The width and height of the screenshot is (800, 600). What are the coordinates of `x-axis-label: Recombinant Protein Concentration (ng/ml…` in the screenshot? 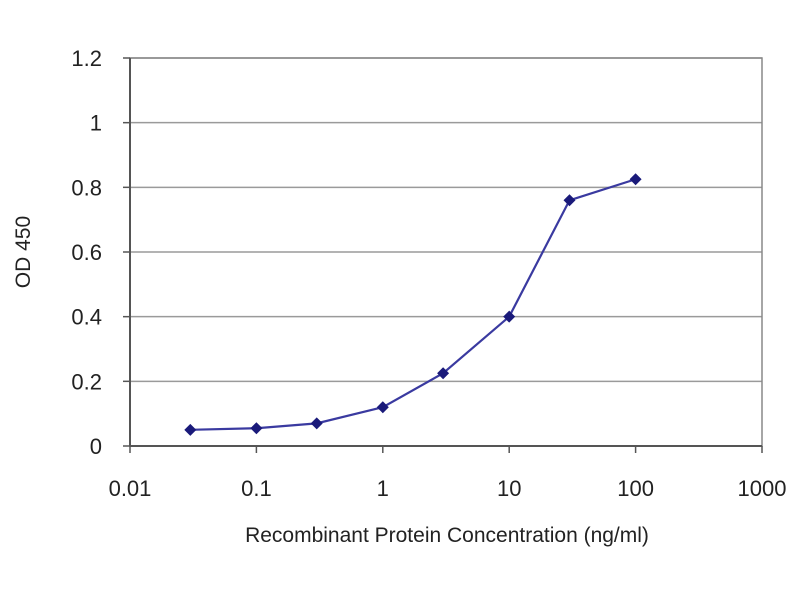 It's located at (447, 535).